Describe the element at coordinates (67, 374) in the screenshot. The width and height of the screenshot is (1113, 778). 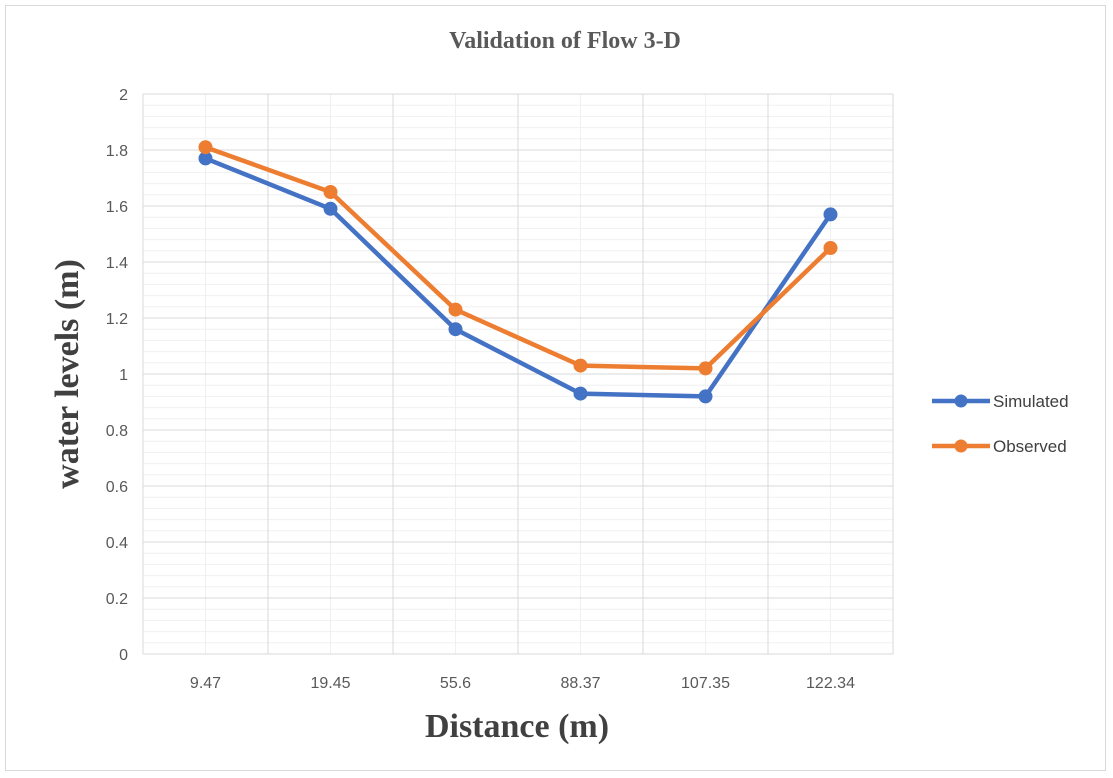
I see `y-axis-title: water levels (m)` at that location.